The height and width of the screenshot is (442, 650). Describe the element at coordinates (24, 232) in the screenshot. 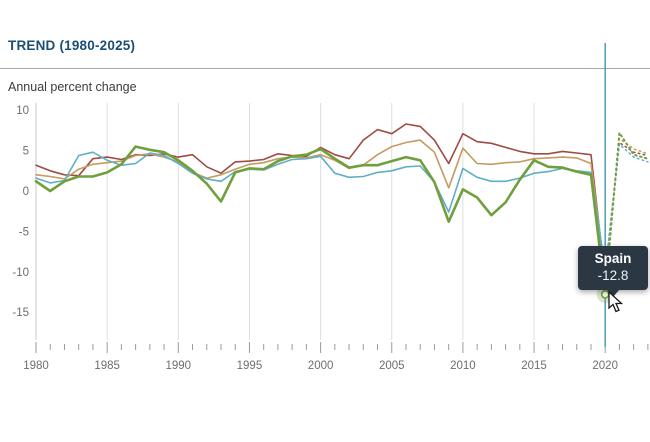

I see `svg-text: -5` at that location.